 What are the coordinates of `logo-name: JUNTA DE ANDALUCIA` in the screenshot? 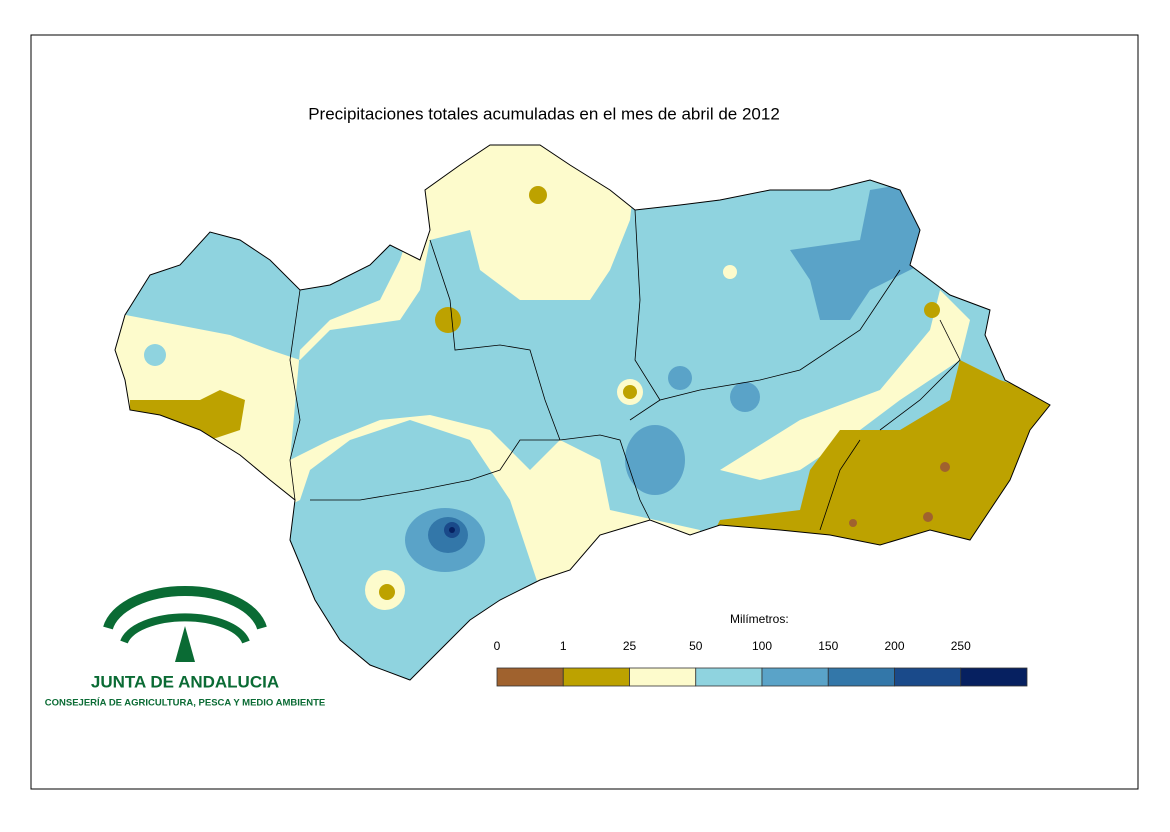 It's located at (185, 681).